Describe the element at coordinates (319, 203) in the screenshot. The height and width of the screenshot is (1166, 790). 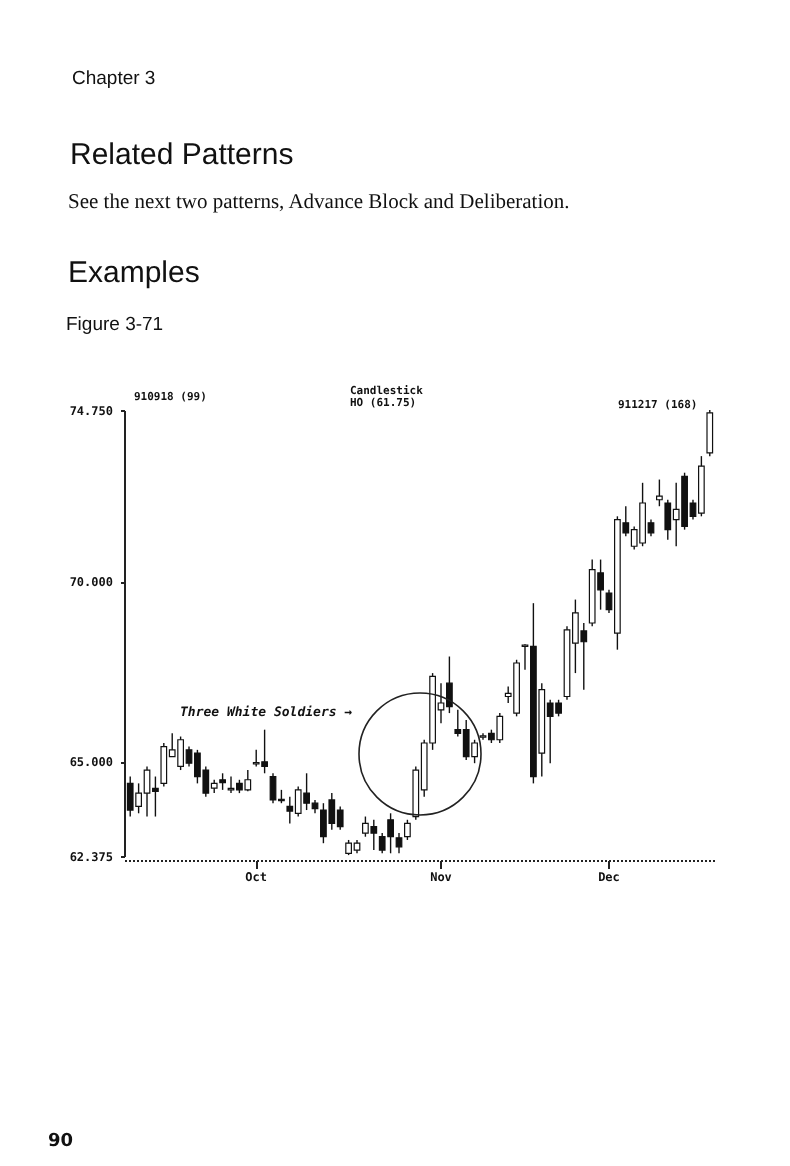
I see `text: See the next two patterns, Advance Block and Deliberation.` at that location.